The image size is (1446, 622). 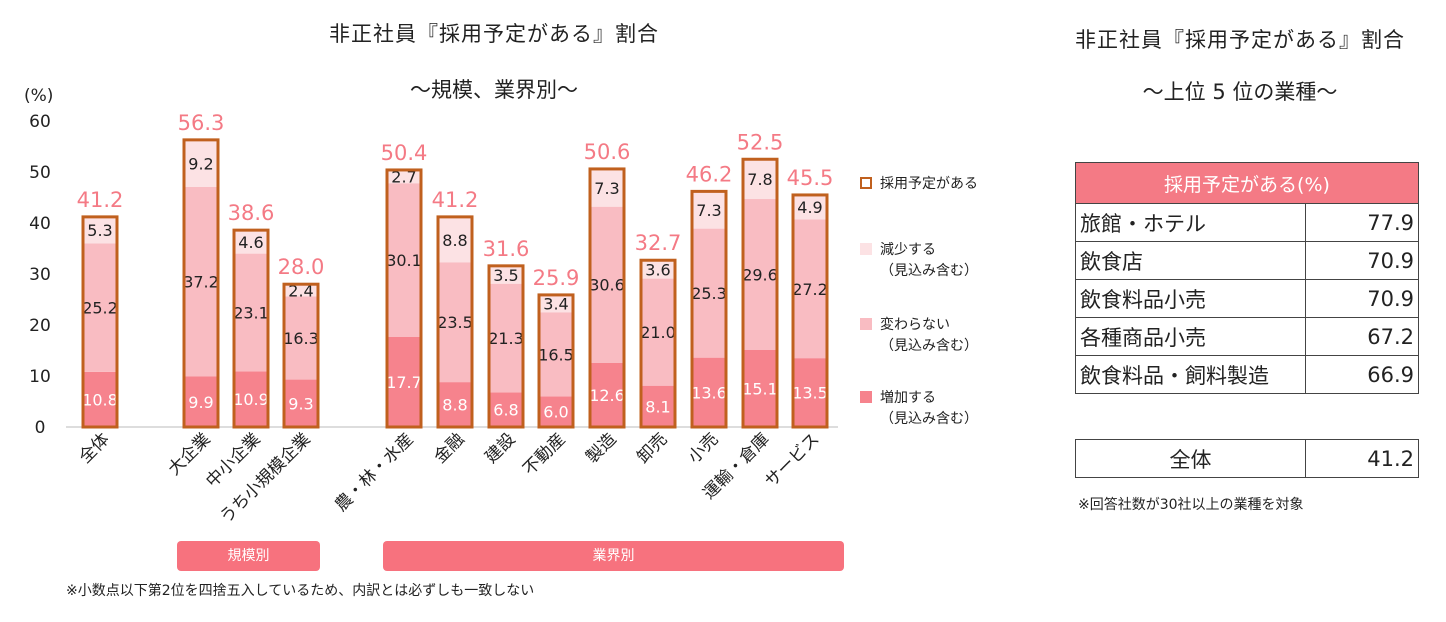 What do you see at coordinates (506, 249) in the screenshot?
I see `total-value-label: 31.6` at bounding box center [506, 249].